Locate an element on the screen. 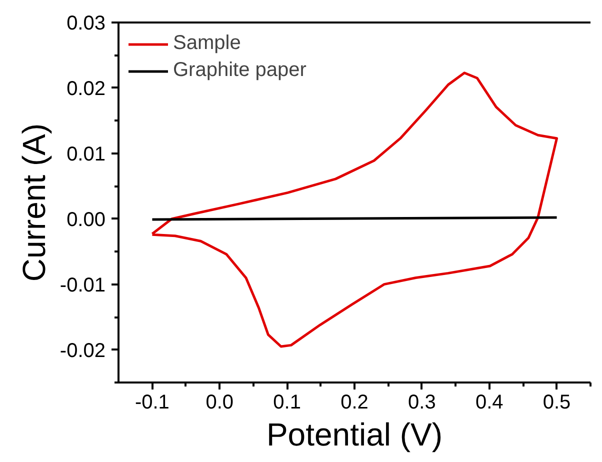 The height and width of the screenshot is (462, 602). y-tick-label: 0.03 is located at coordinates (86, 23).